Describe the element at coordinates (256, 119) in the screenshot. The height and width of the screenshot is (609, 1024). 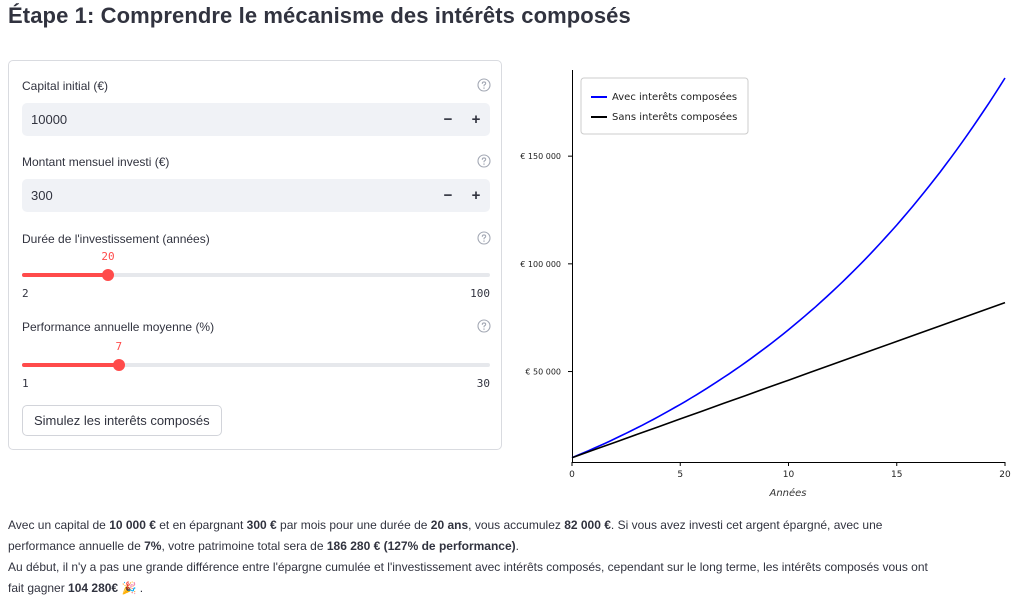
I see `capital-input: 10000 − +` at that location.